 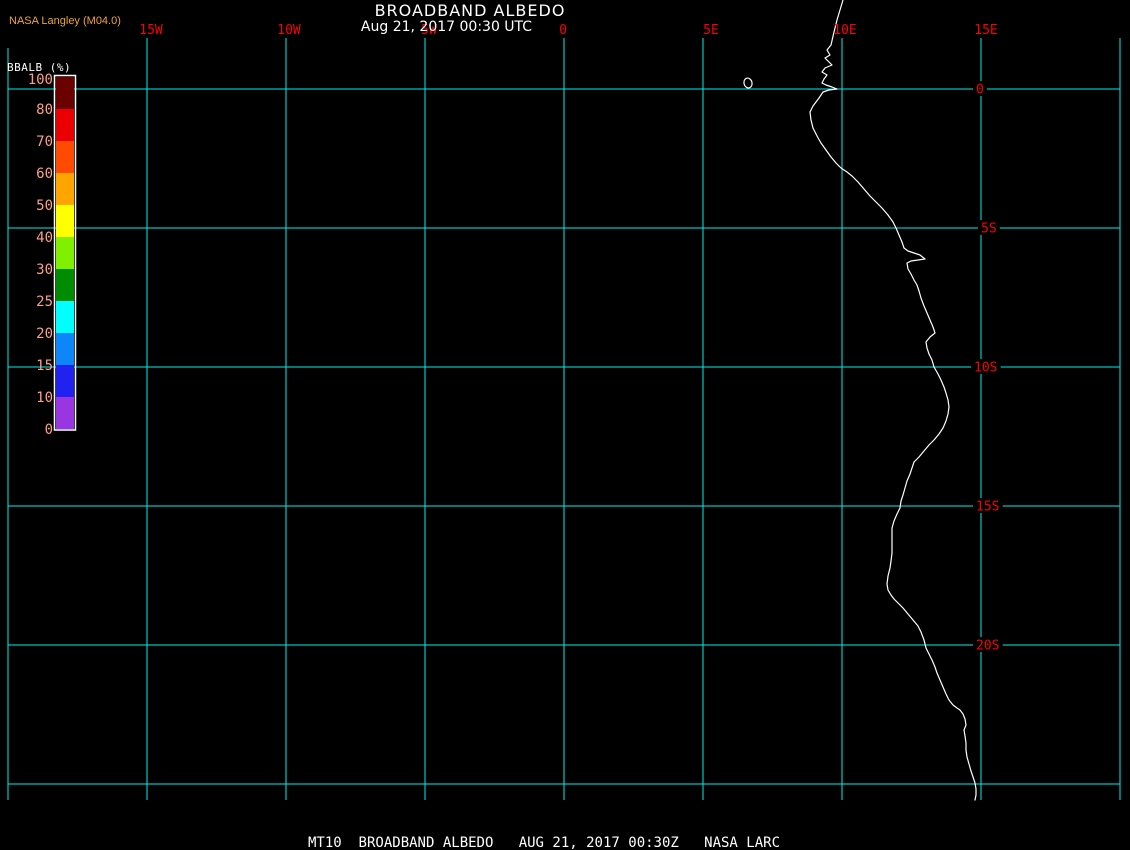 I want to click on longitude-label: 15W, so click(x=151, y=30).